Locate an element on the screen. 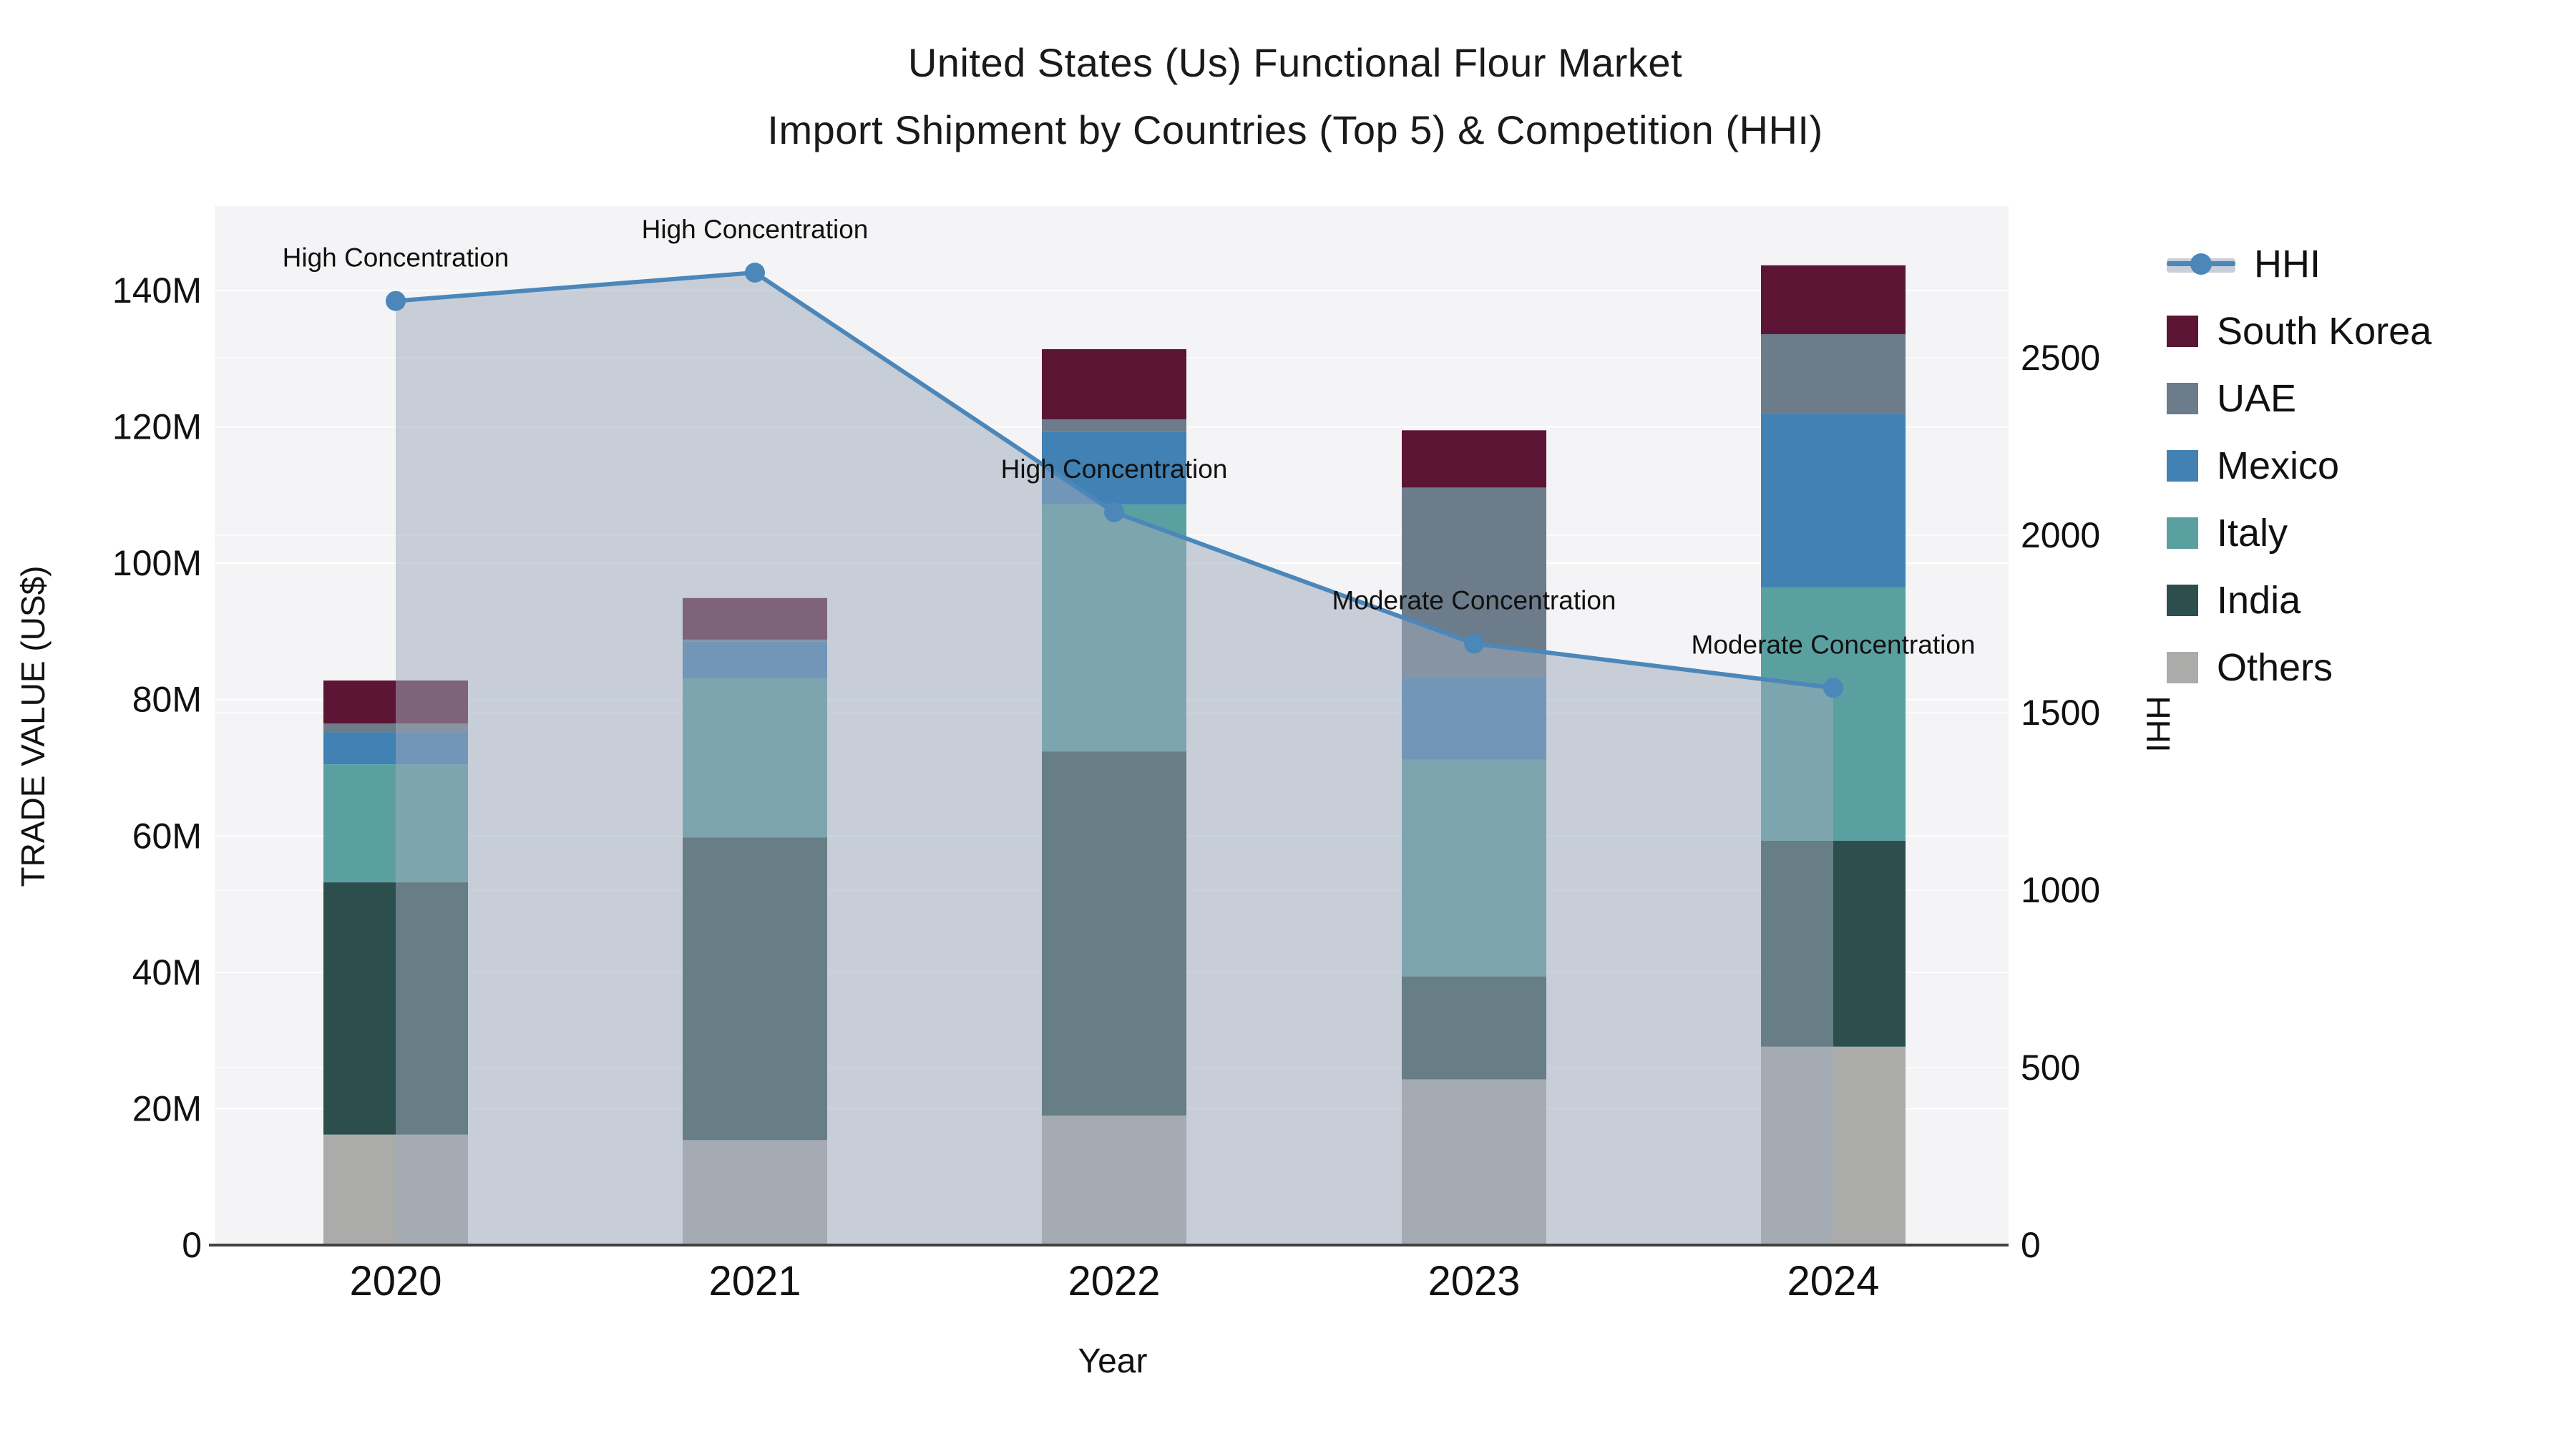 Image resolution: width=2576 pixels, height=1449 pixels. x-tick-2020: 2020 is located at coordinates (395, 1281).